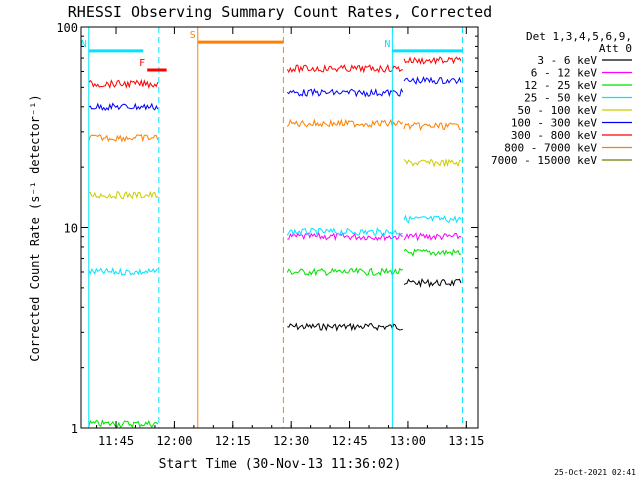 This screenshot has width=640, height=480. What do you see at coordinates (554, 123) in the screenshot?
I see `legend-label-6: 100 - 300 keV` at bounding box center [554, 123].